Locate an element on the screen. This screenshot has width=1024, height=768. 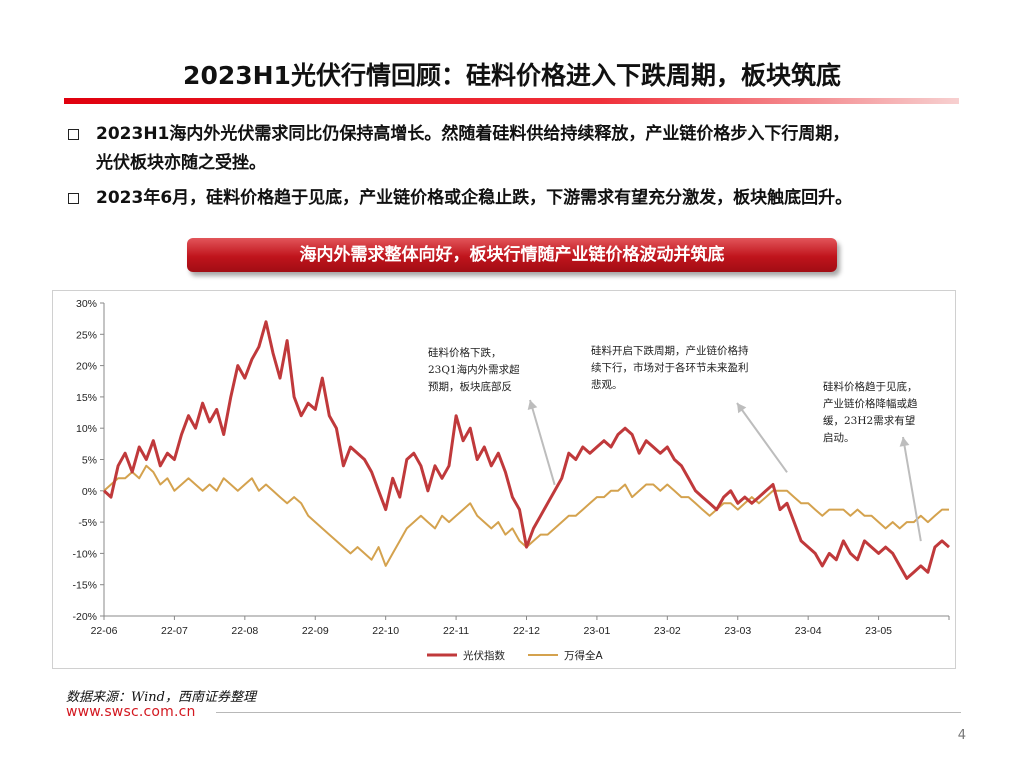
annotation-text: 23Q1海内外需求超 is located at coordinates (474, 369).